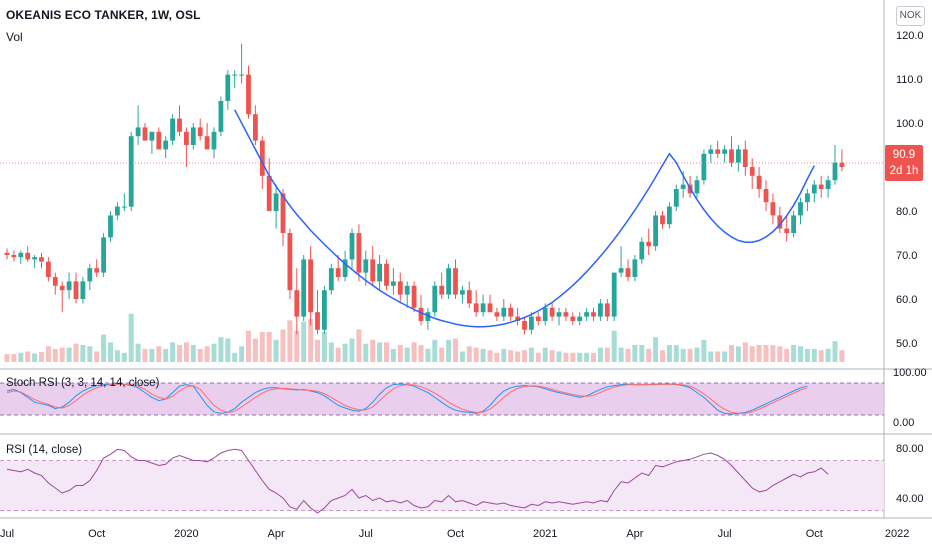 The image size is (932, 550). Describe the element at coordinates (897, 534) in the screenshot. I see `time-tick-label: 2022` at that location.